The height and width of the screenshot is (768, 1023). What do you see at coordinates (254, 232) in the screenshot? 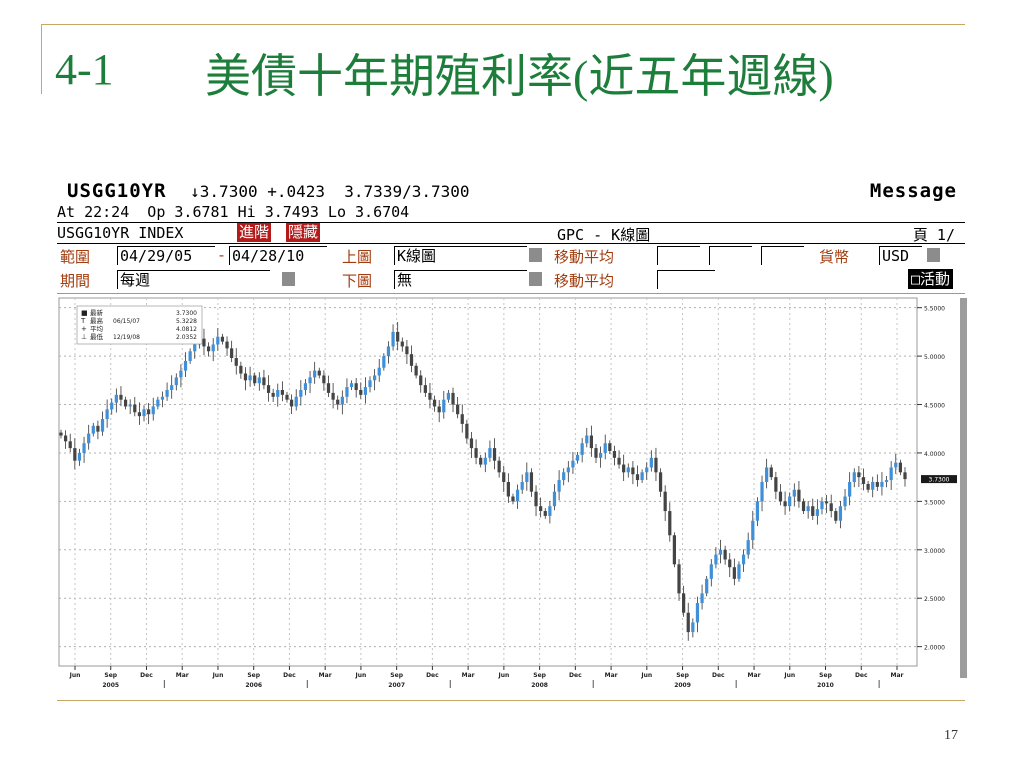
I see `advanced-button: 進階` at bounding box center [254, 232].